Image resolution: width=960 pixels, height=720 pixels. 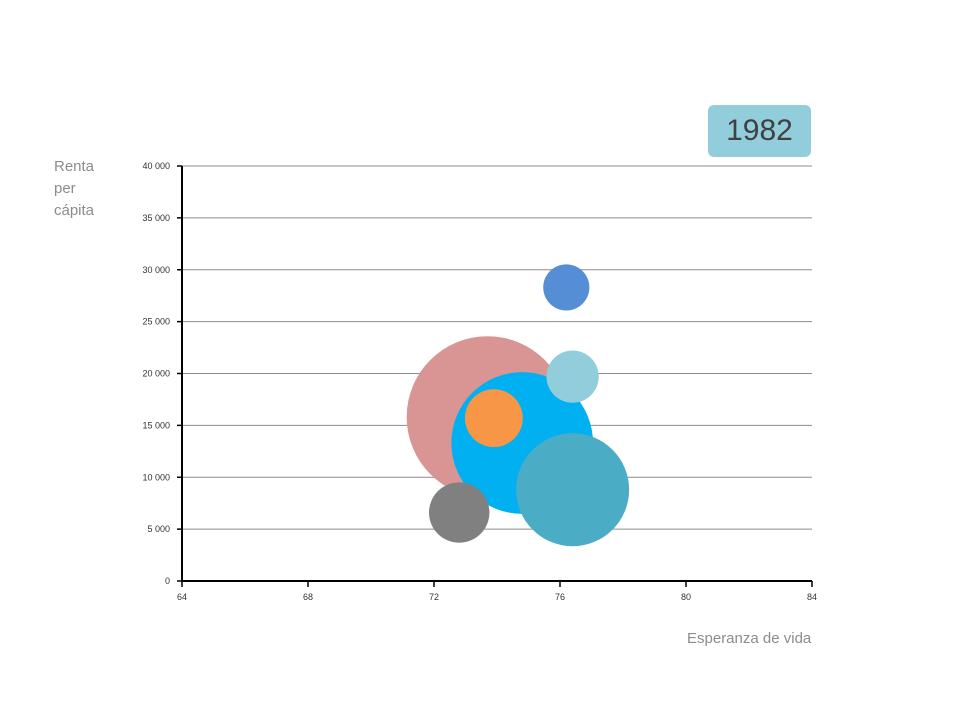 What do you see at coordinates (156, 218) in the screenshot?
I see `y-tick-label-7: 35 000` at bounding box center [156, 218].